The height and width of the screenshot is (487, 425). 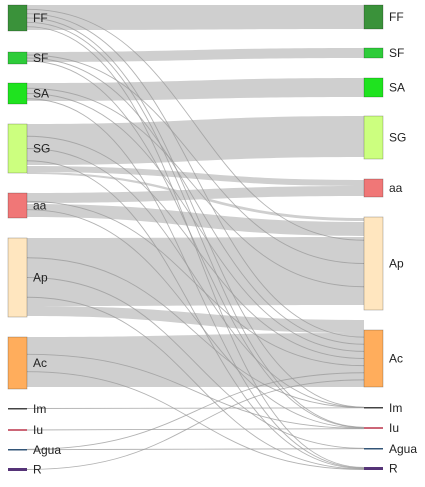 What do you see at coordinates (41, 94) in the screenshot?
I see `source-node-label-sa: SA` at bounding box center [41, 94].